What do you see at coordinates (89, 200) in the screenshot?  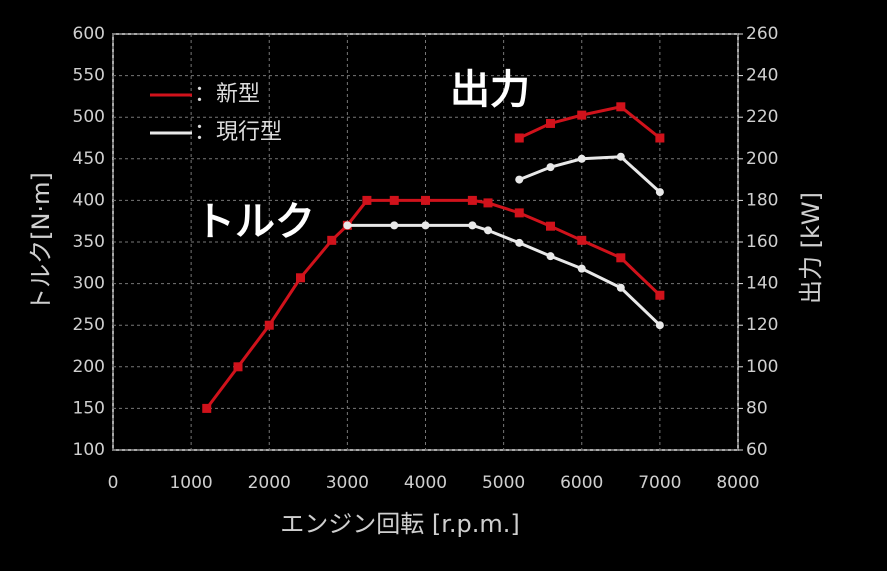 I see `y-tick-label: 400` at bounding box center [89, 200].